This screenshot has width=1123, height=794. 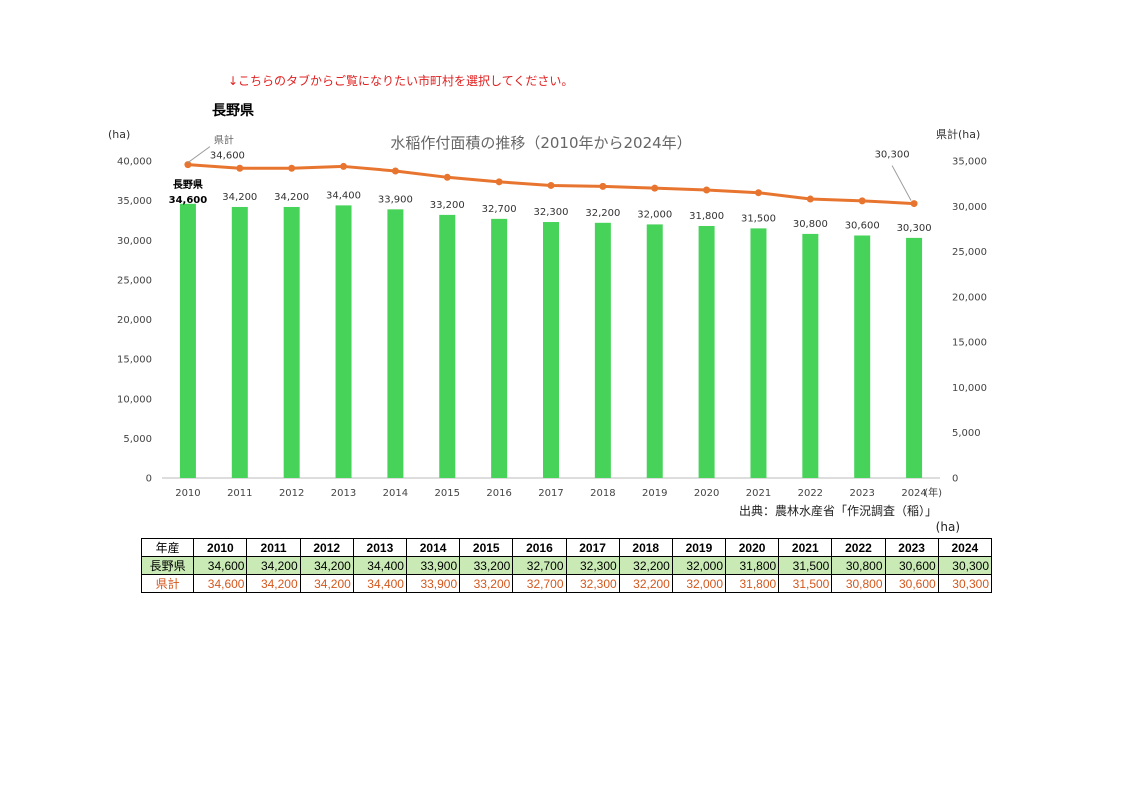 What do you see at coordinates (551, 350) in the screenshot?
I see `bar-2017` at bounding box center [551, 350].